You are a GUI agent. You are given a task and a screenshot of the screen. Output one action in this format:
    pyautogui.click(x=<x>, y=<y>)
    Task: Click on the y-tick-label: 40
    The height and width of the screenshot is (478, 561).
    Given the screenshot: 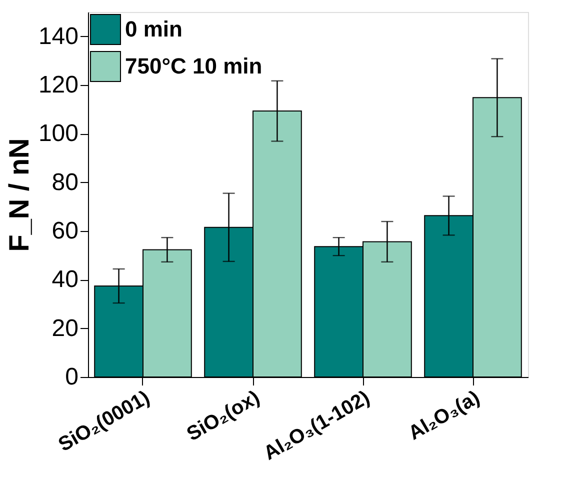 What is the action you would take?
    pyautogui.click(x=65, y=280)
    